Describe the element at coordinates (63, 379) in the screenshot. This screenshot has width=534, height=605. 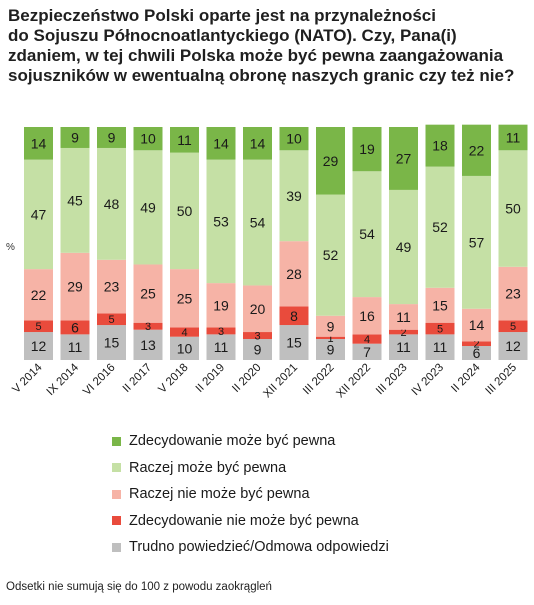
I see `x-tick-label: IX 2014` at that location.